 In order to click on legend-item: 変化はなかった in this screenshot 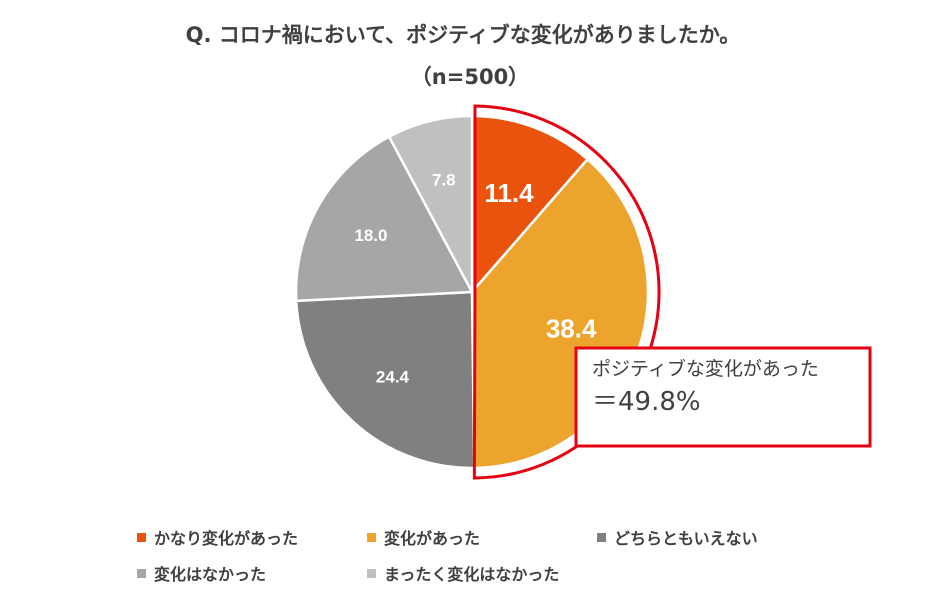, I will do `click(201, 574)`.